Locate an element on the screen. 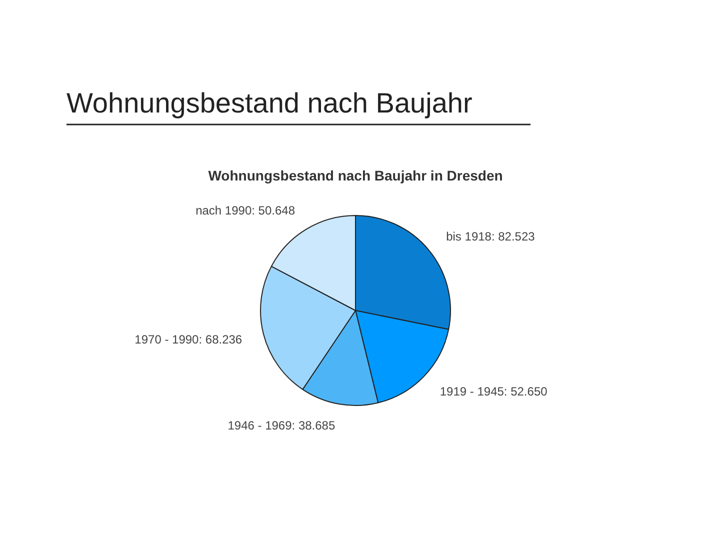 This screenshot has width=720, height=540. chart-subtitle: Wohnungsbestand nach Baujahr in Dresden is located at coordinates (355, 176).